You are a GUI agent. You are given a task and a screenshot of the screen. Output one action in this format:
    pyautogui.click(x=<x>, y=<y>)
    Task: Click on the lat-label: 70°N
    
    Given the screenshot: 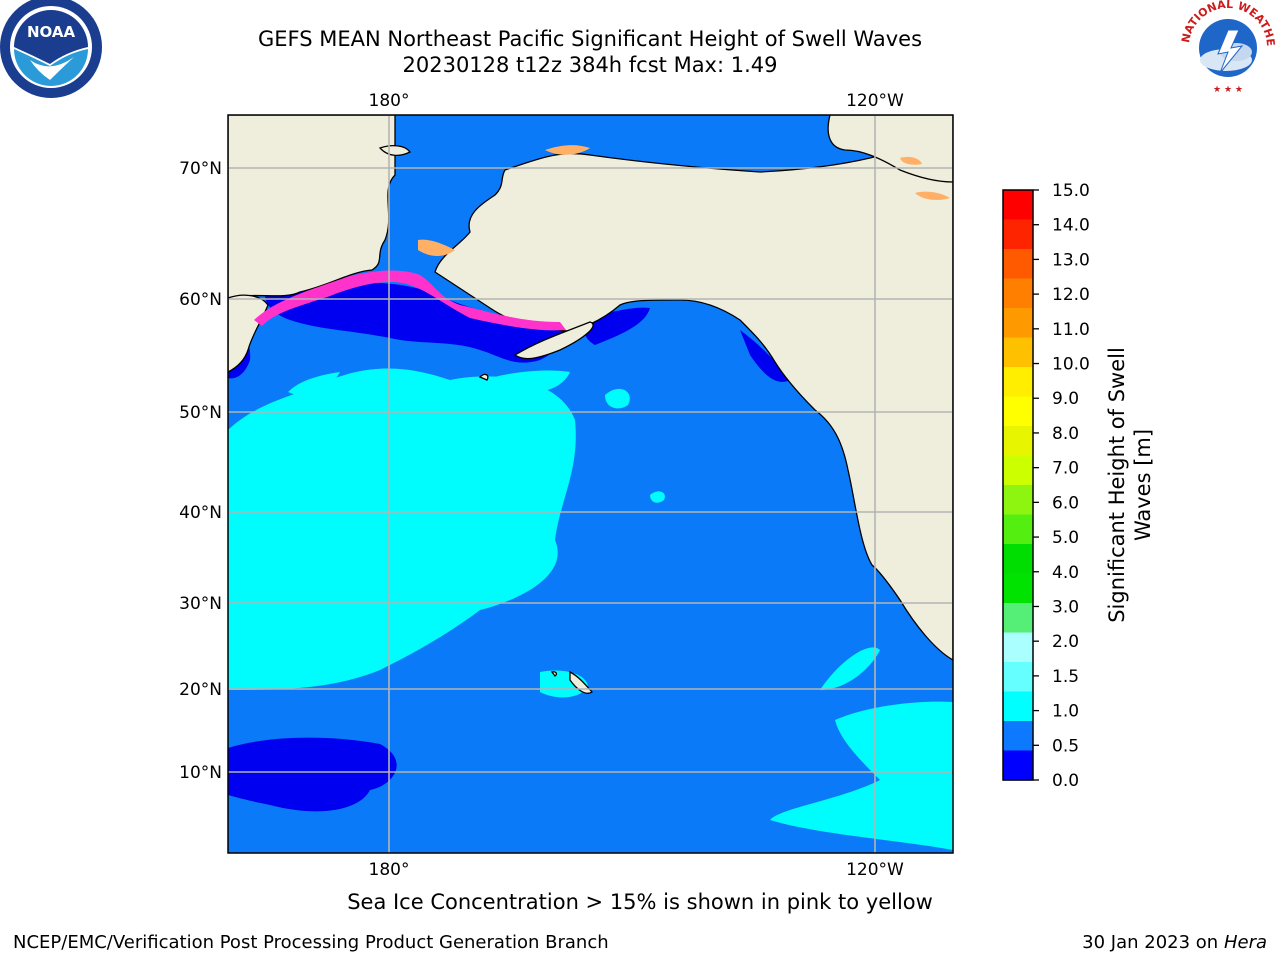 What is the action you would take?
    pyautogui.click(x=200, y=169)
    